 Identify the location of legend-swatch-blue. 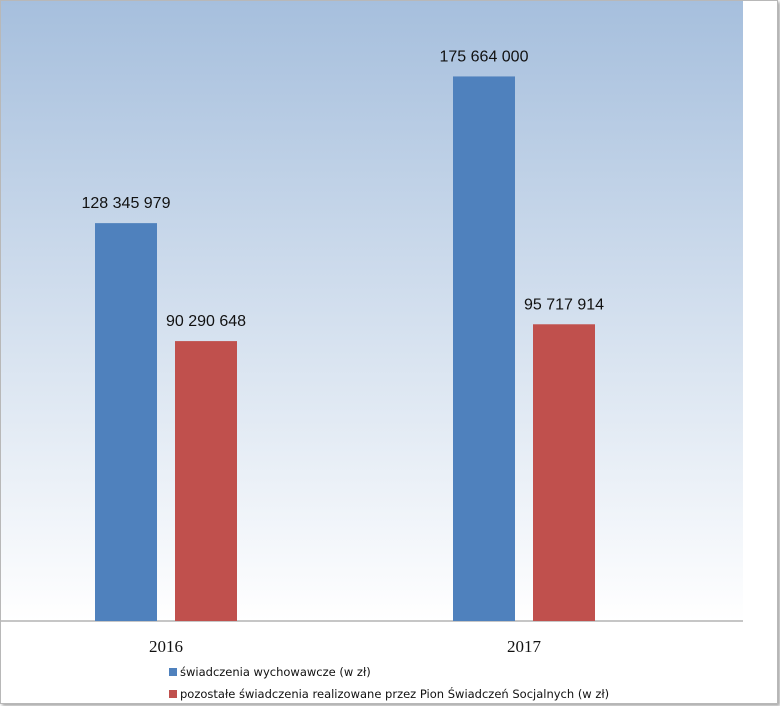
(173, 672).